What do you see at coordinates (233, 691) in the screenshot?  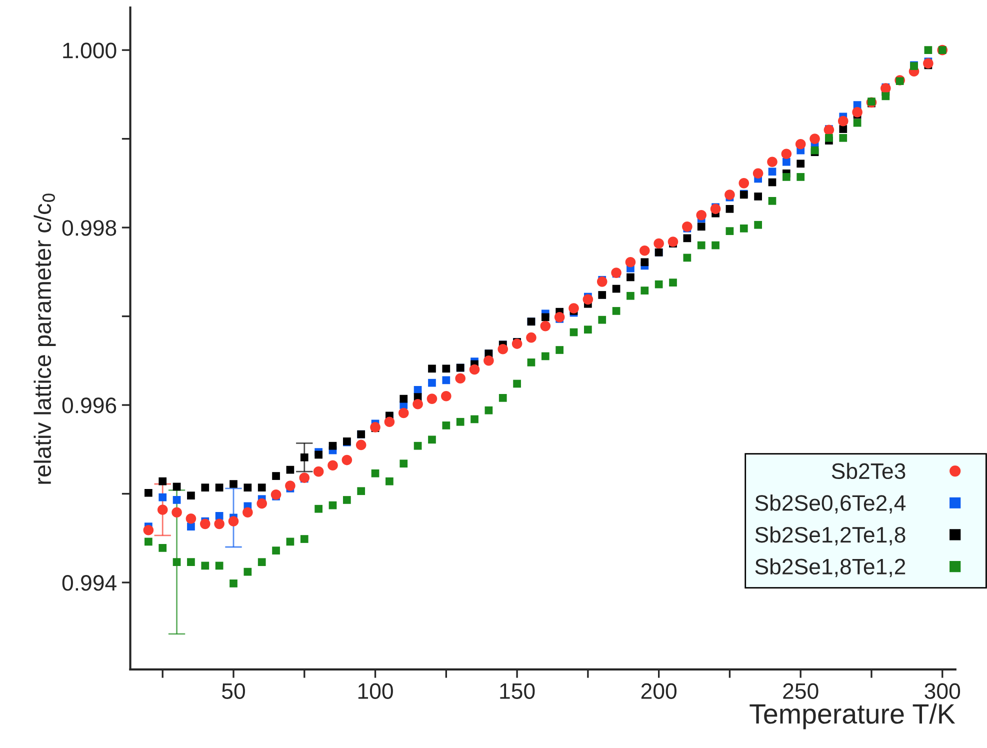 I see `x-tick-label: 50` at bounding box center [233, 691].